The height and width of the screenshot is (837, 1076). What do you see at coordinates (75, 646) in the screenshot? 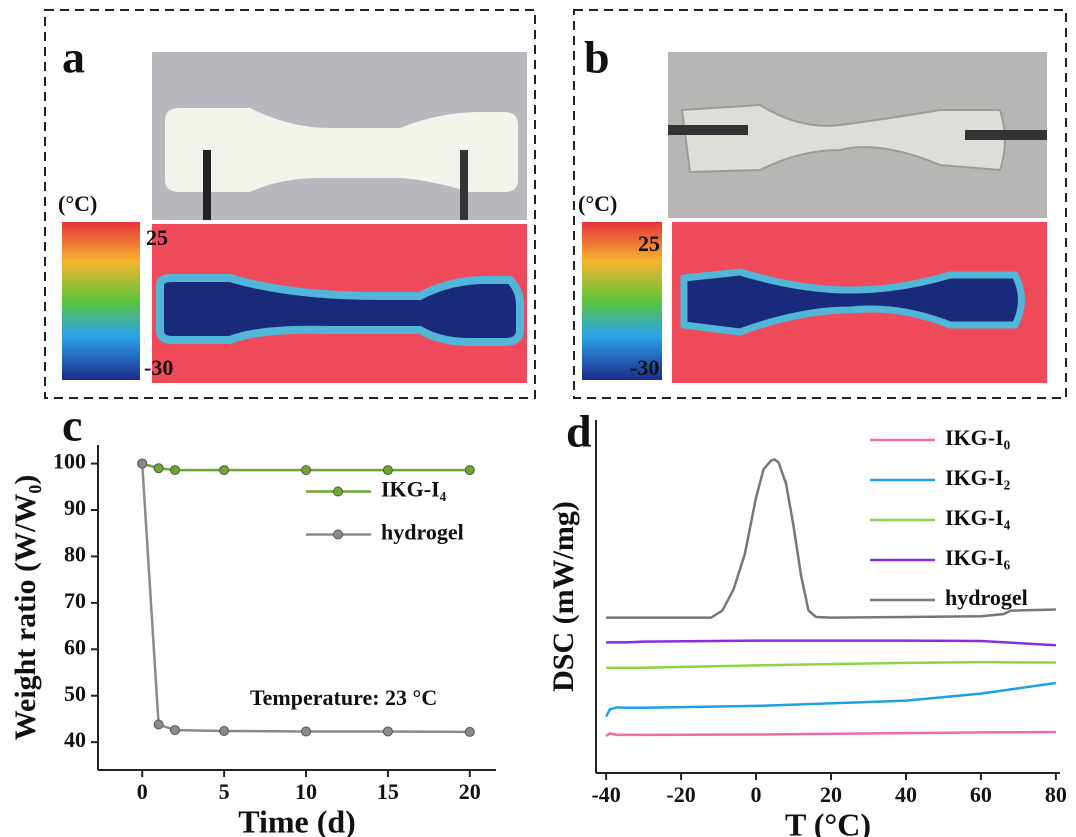
I see `y-tick-label: 60` at bounding box center [75, 646].